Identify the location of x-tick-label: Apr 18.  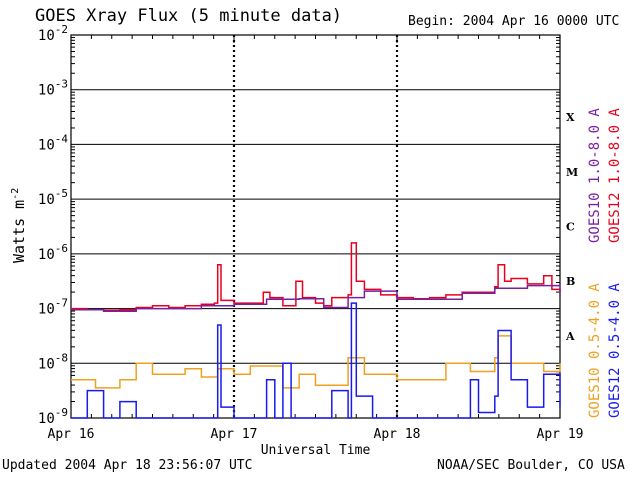
(397, 434).